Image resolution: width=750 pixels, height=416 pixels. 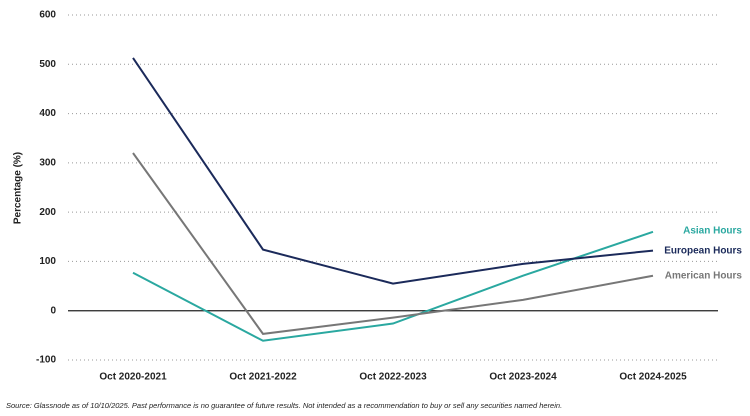 I want to click on legend-label: American Hours, so click(x=704, y=276).